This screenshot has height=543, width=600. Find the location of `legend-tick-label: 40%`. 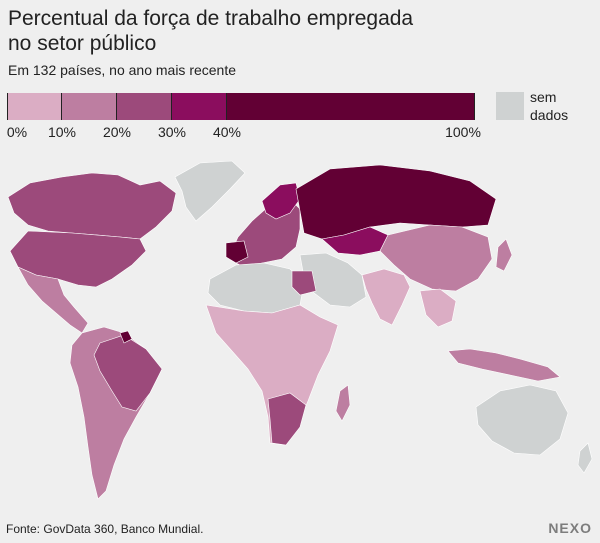

legend-tick-label: 40% is located at coordinates (227, 132).